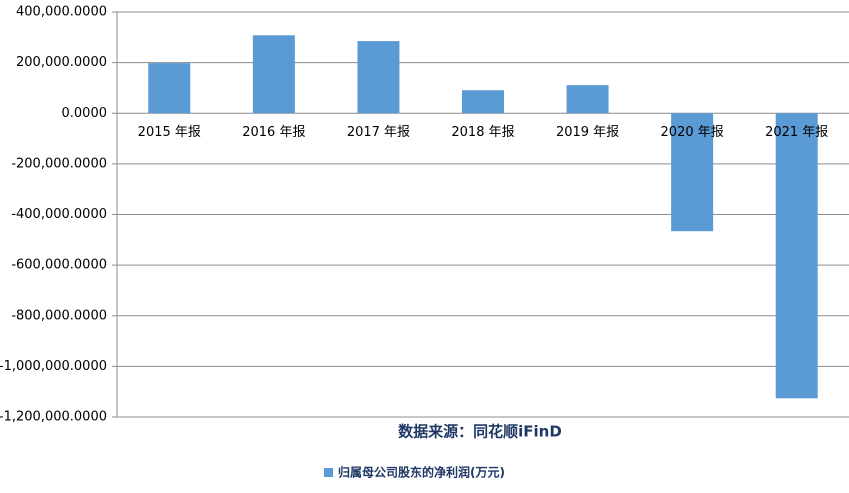 The height and width of the screenshot is (493, 849). Describe the element at coordinates (59, 315) in the screenshot. I see `y-tick-label: -800,000.0000` at that location.